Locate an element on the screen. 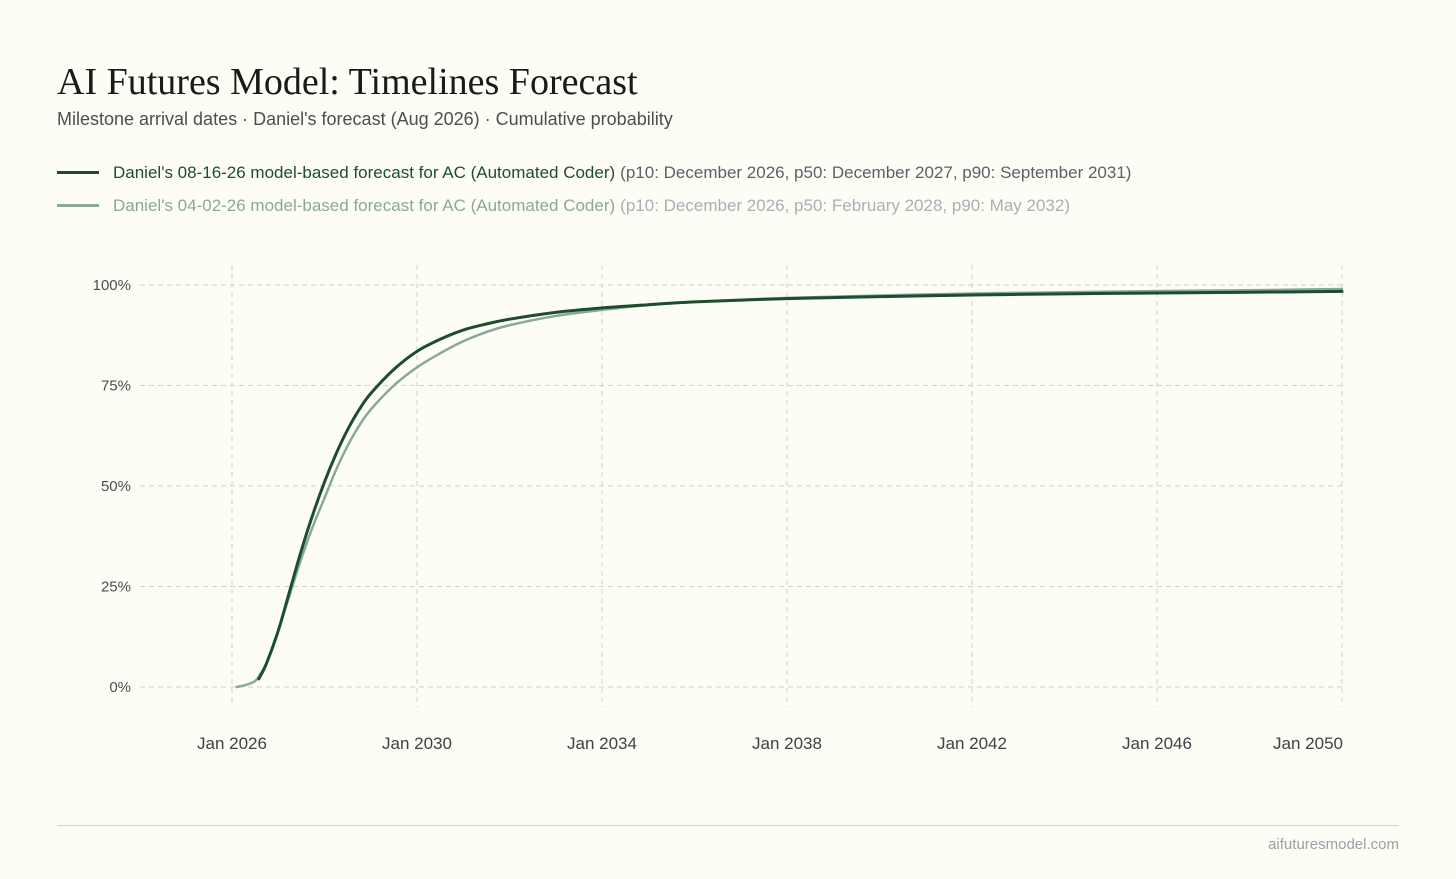 This screenshot has width=1456, height=879. x-tick-label: Jan 2026 is located at coordinates (232, 743).